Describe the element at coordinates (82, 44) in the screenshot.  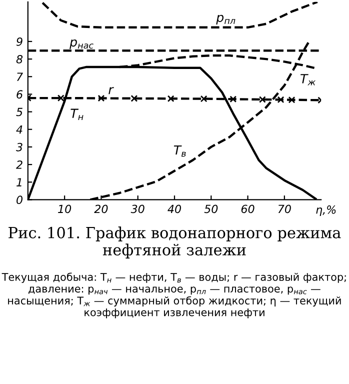
I see `series-label: p$_{нас}$` at that location.